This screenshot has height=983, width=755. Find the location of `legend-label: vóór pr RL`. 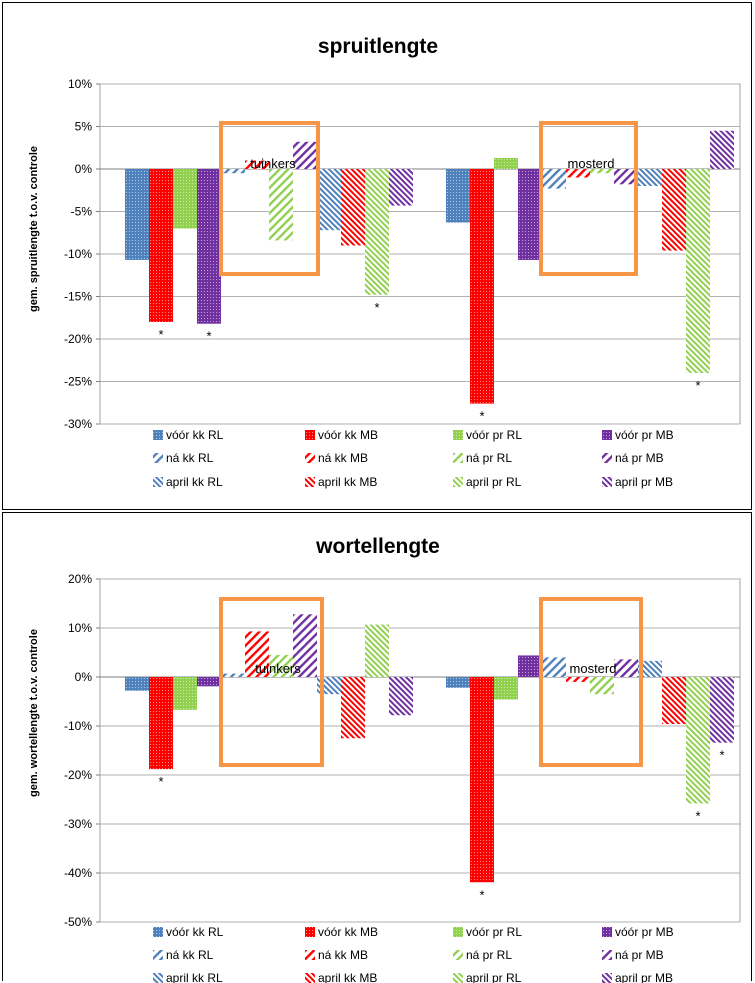

legend-label: vóór pr RL is located at coordinates (494, 932).